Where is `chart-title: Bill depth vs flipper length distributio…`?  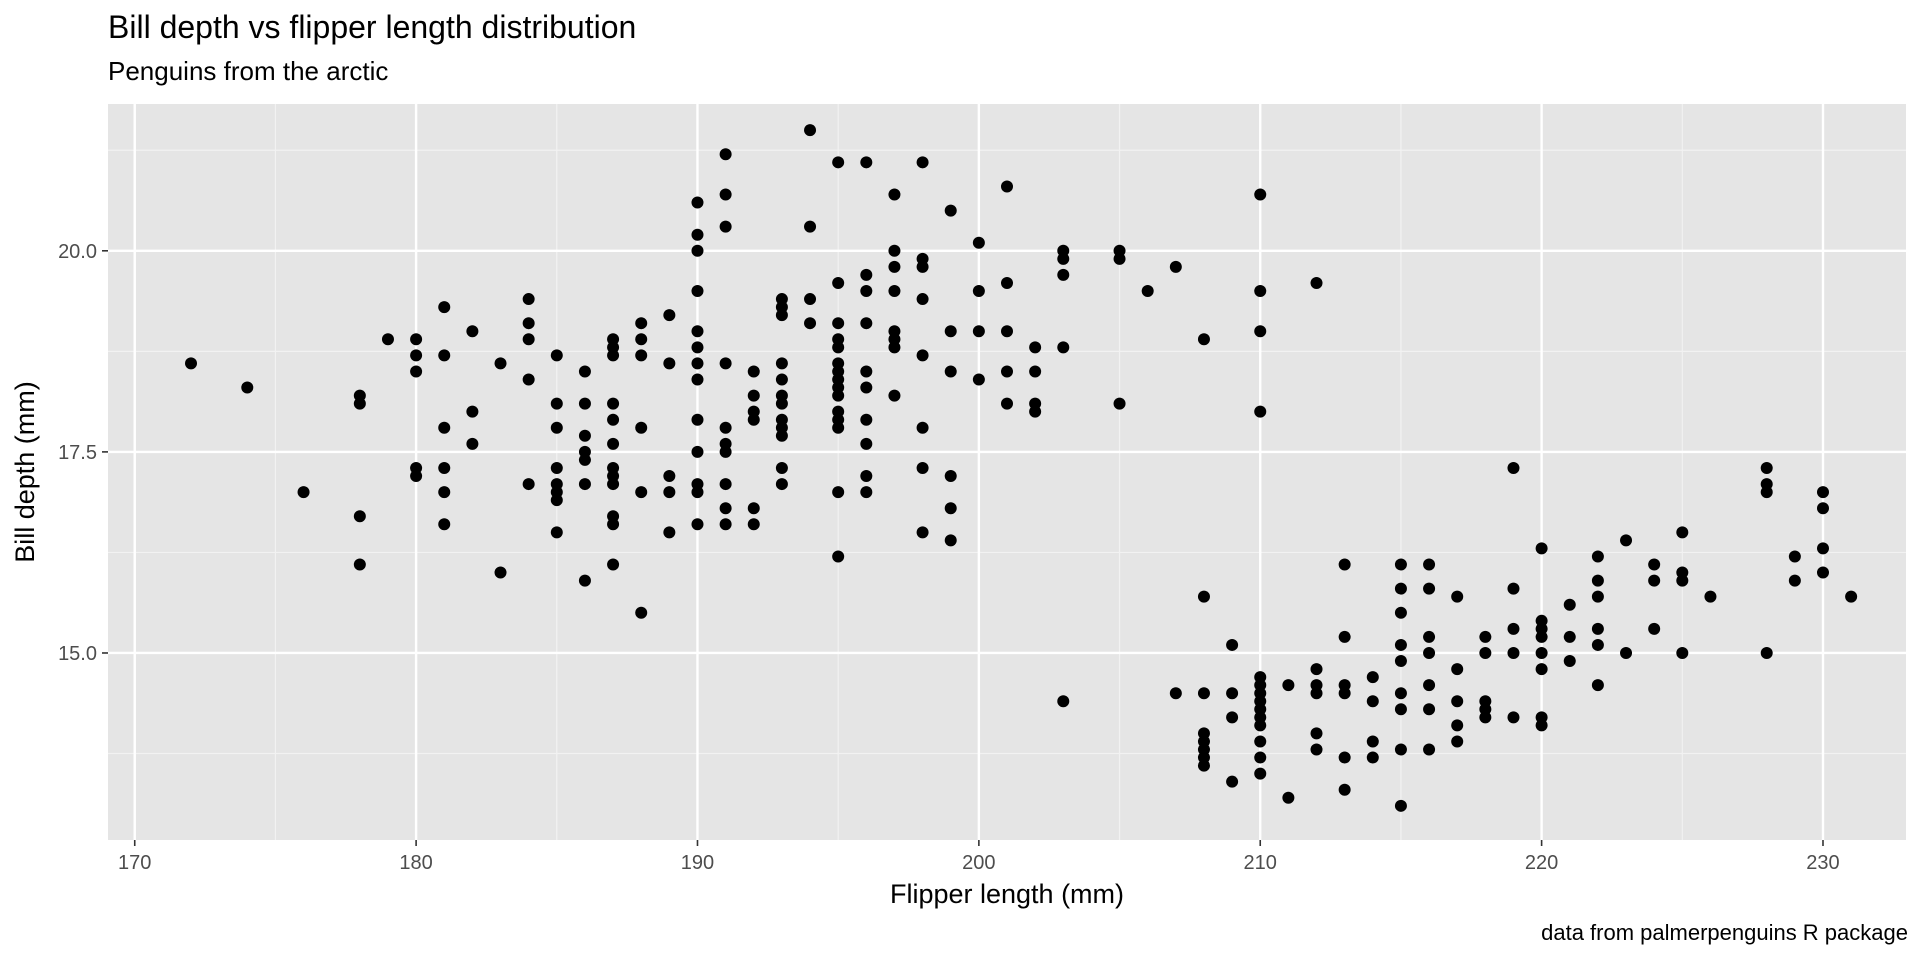 chart-title: Bill depth vs flipper length distributio… is located at coordinates (372, 27).